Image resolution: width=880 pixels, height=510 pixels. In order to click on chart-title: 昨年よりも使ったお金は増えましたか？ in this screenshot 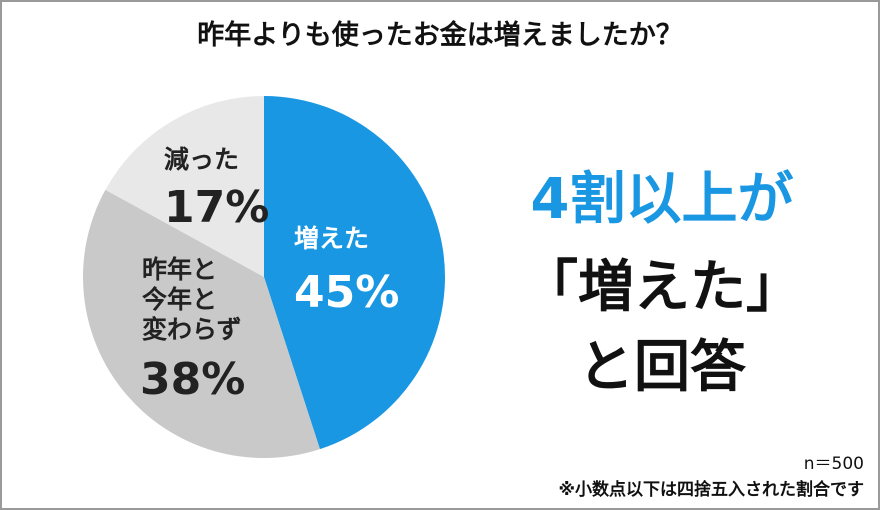, I will do `click(440, 35)`.